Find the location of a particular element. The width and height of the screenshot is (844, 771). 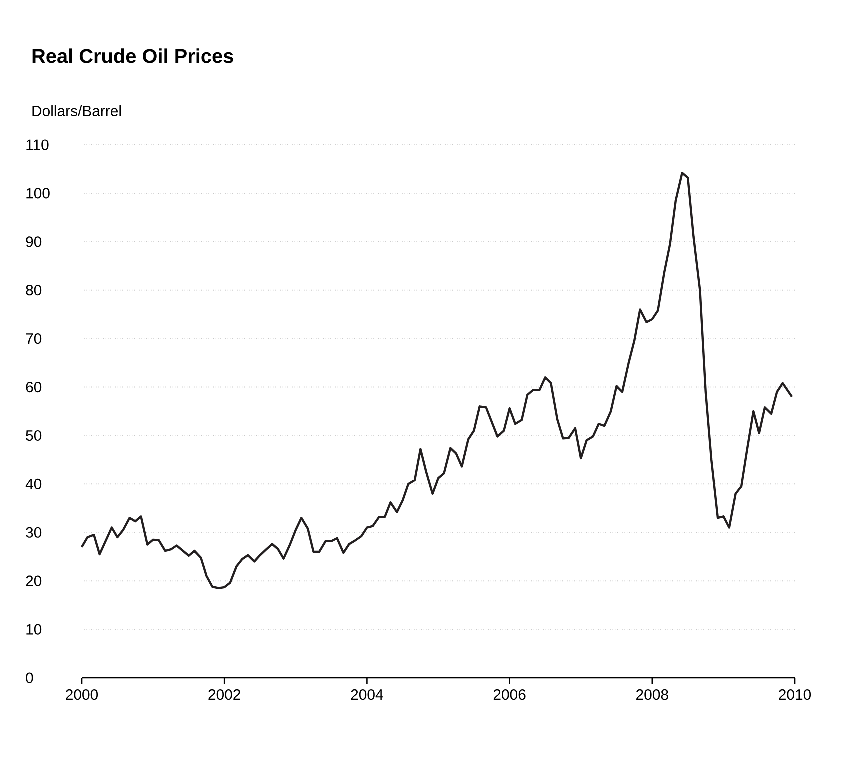

y-tick-label: 10 is located at coordinates (34, 629).